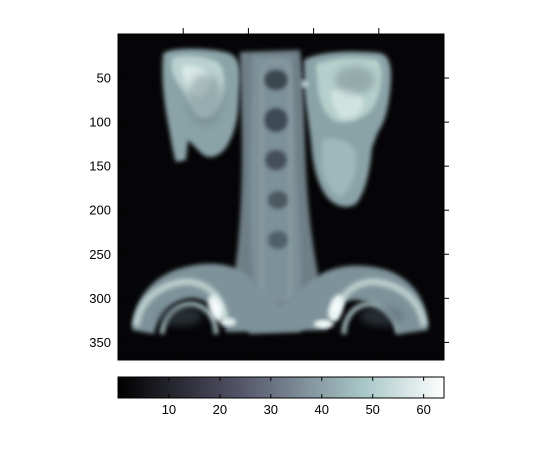  What do you see at coordinates (220, 409) in the screenshot?
I see `colorbar-tick-label: 20` at bounding box center [220, 409].